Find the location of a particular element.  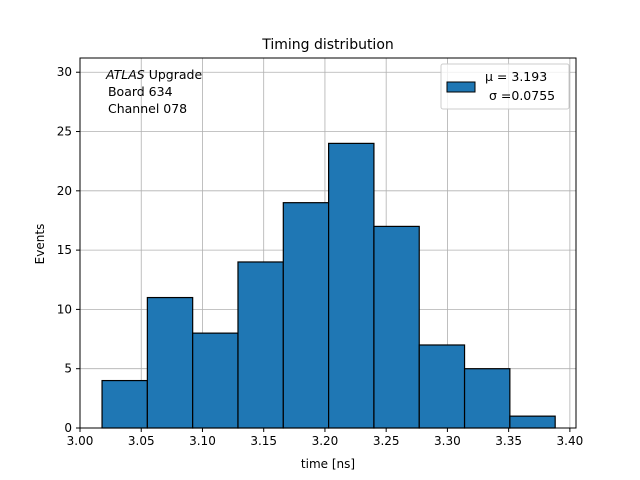

annotation-box: ATLAS Upgrade Board 634 Channel 078 is located at coordinates (153, 91).